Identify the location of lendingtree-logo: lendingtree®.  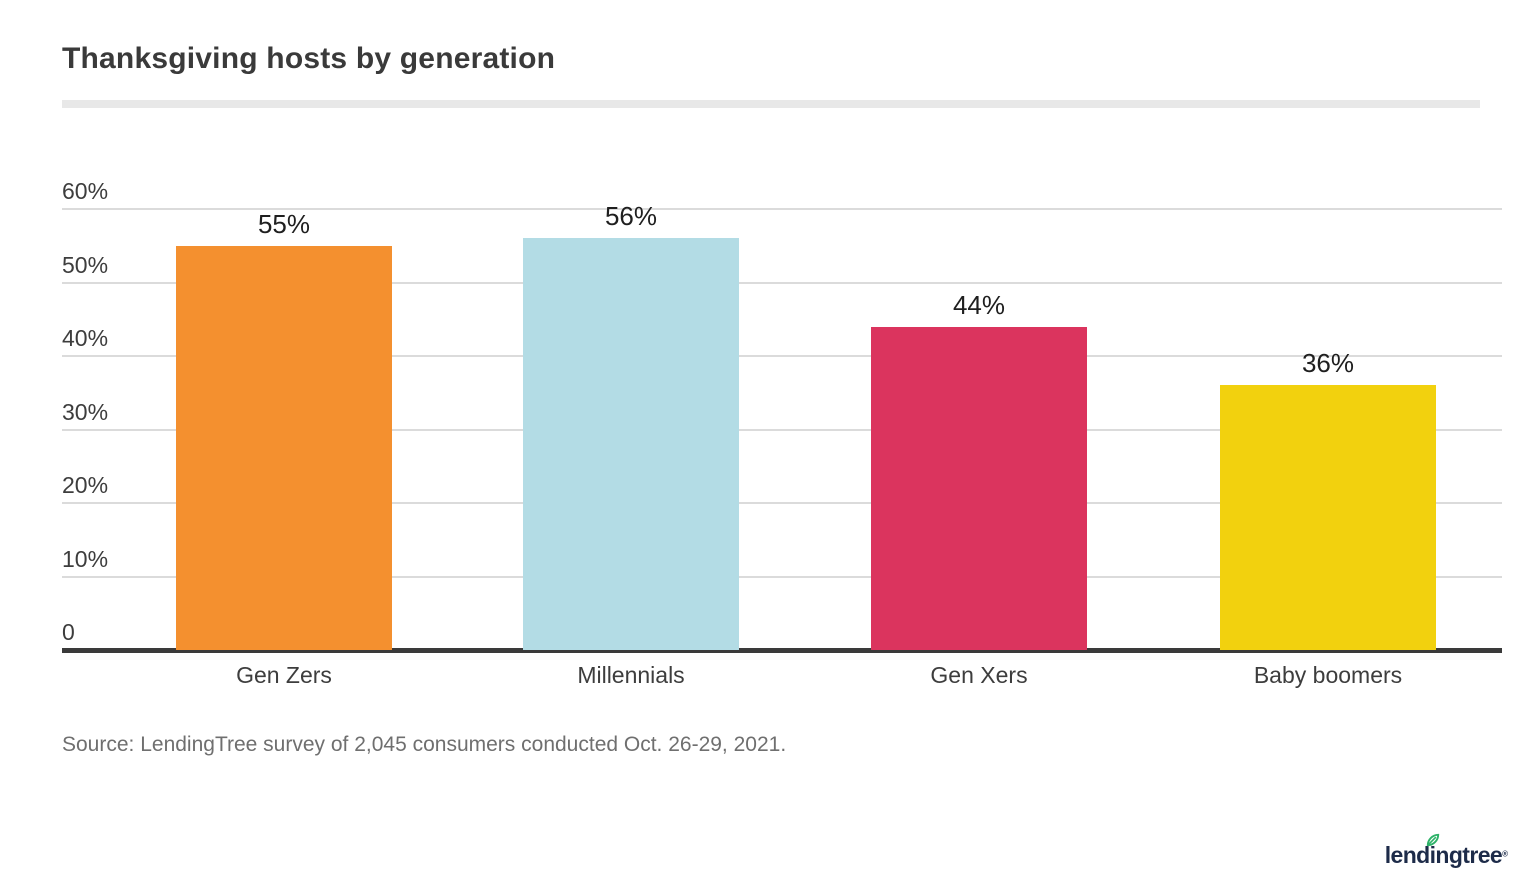
(1446, 854).